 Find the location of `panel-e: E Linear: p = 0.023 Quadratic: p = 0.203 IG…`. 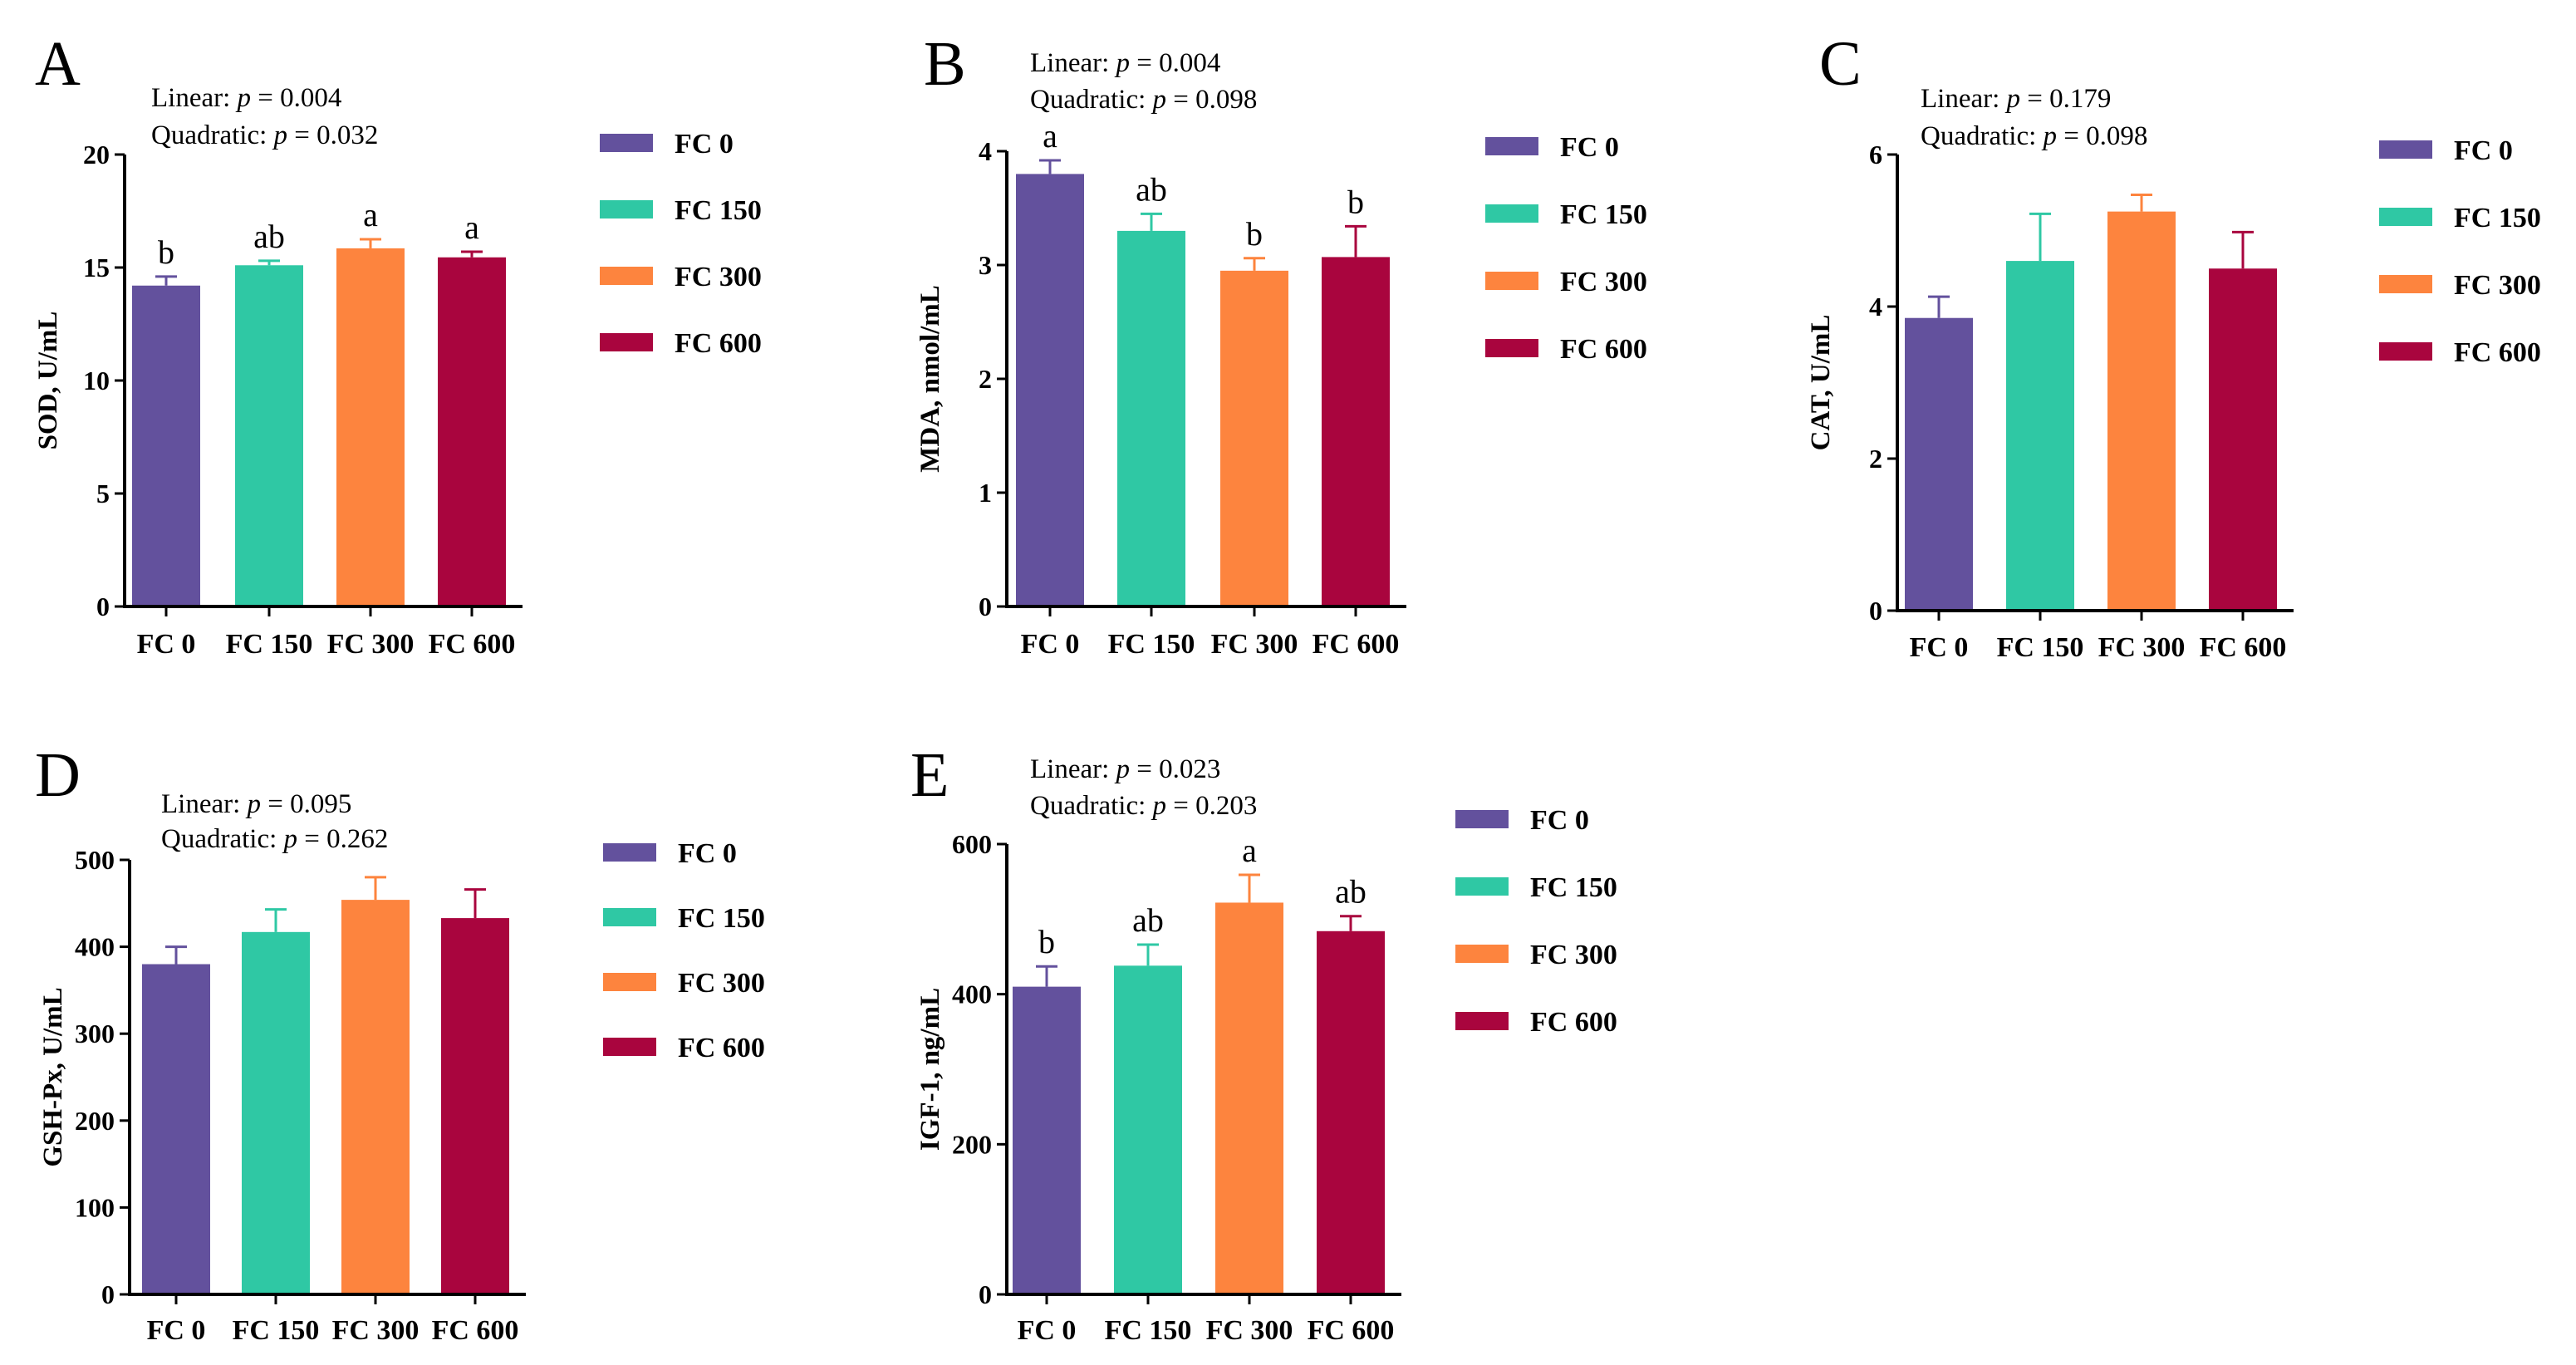

panel-e: E Linear: p = 0.023 Quadratic: p = 0.203 IG… is located at coordinates (1263, 1043).